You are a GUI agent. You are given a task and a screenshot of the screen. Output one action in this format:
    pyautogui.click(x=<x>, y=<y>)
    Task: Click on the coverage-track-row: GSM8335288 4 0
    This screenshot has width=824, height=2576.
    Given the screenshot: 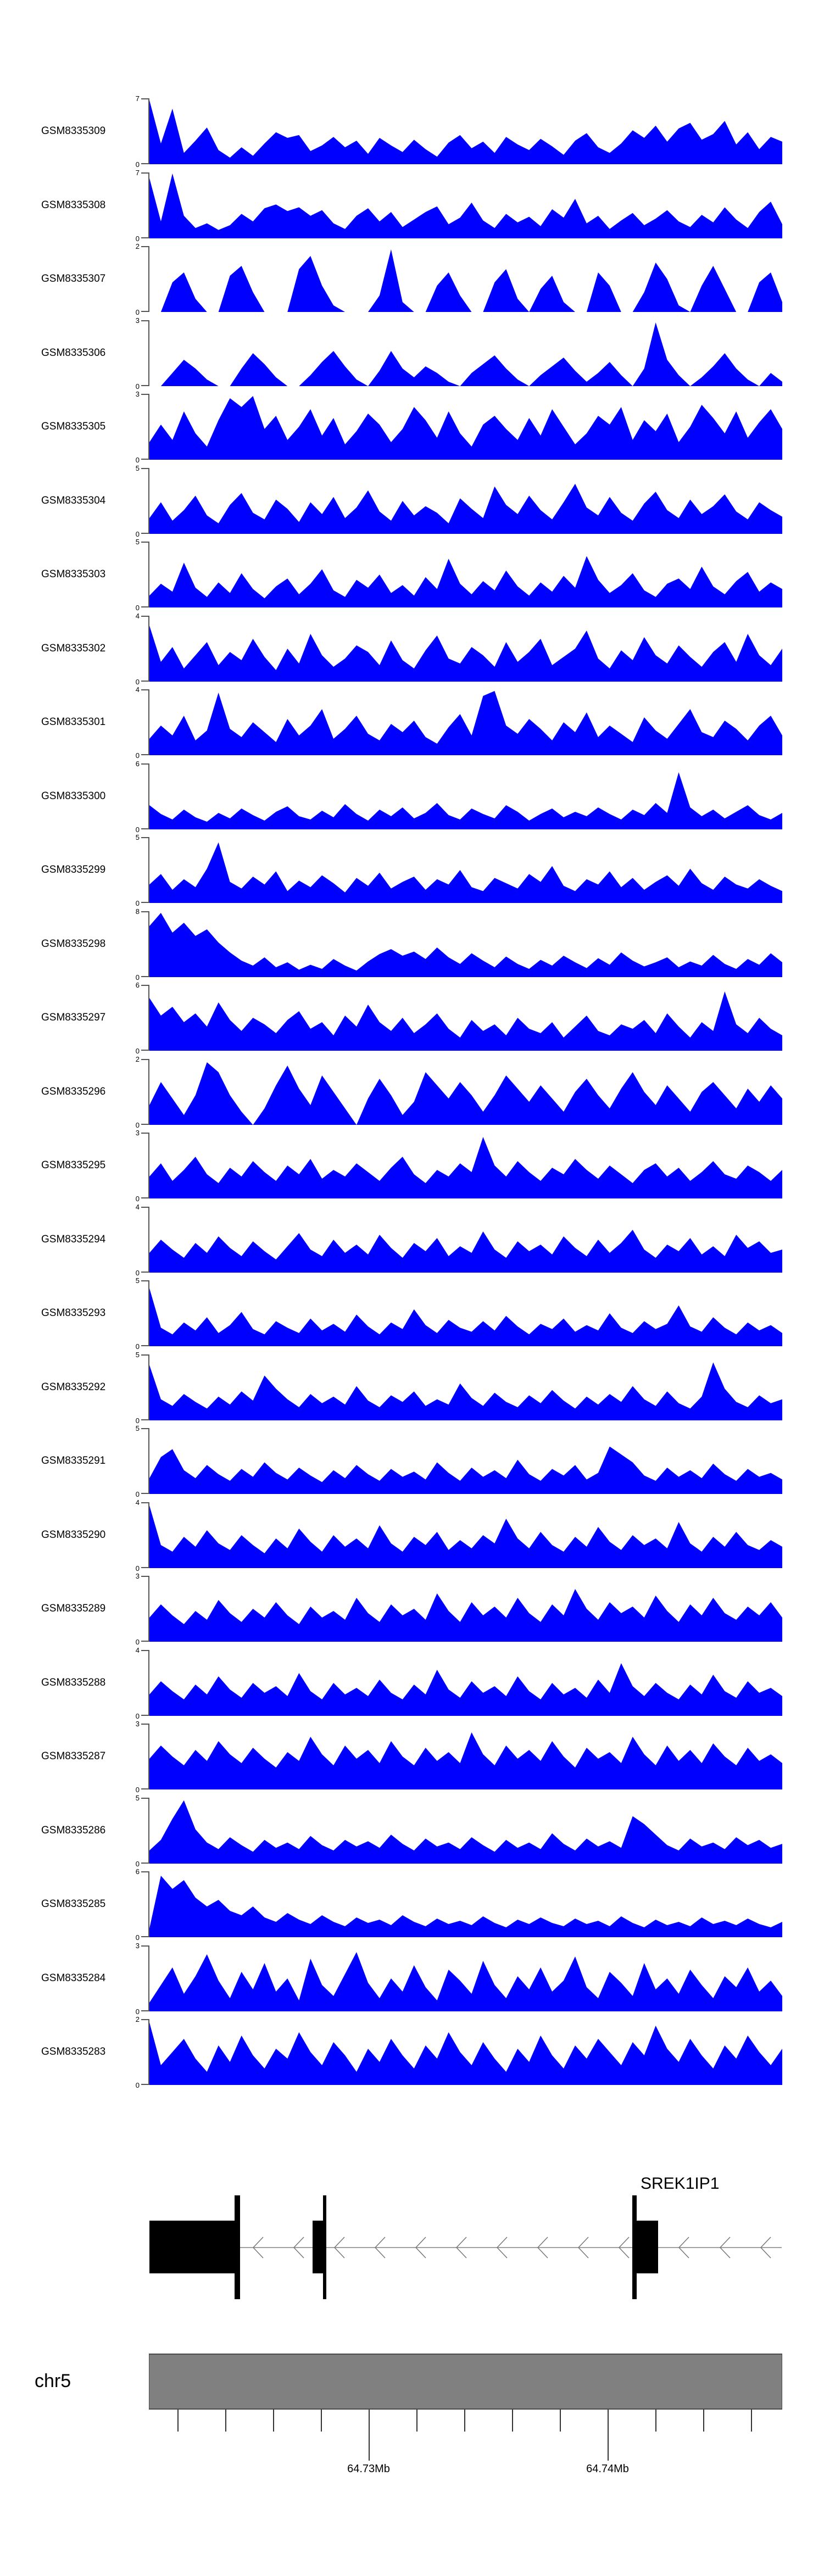 What is the action you would take?
    pyautogui.click(x=412, y=1683)
    